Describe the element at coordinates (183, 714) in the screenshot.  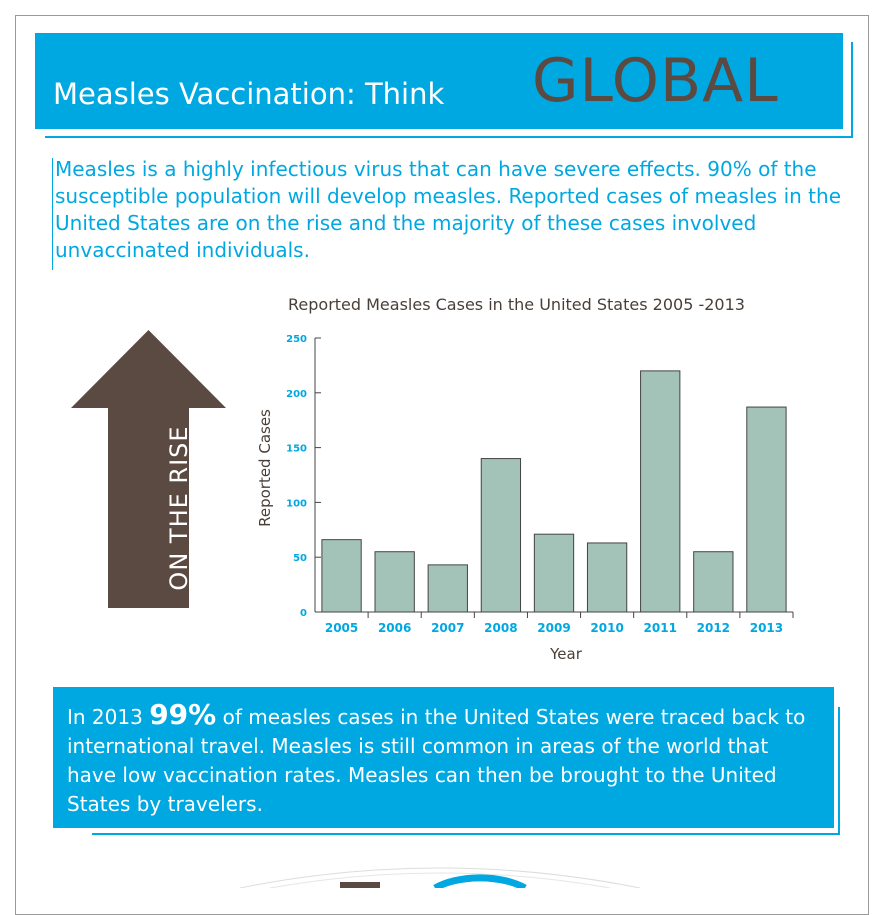
I see `info-stat: 99%` at that location.